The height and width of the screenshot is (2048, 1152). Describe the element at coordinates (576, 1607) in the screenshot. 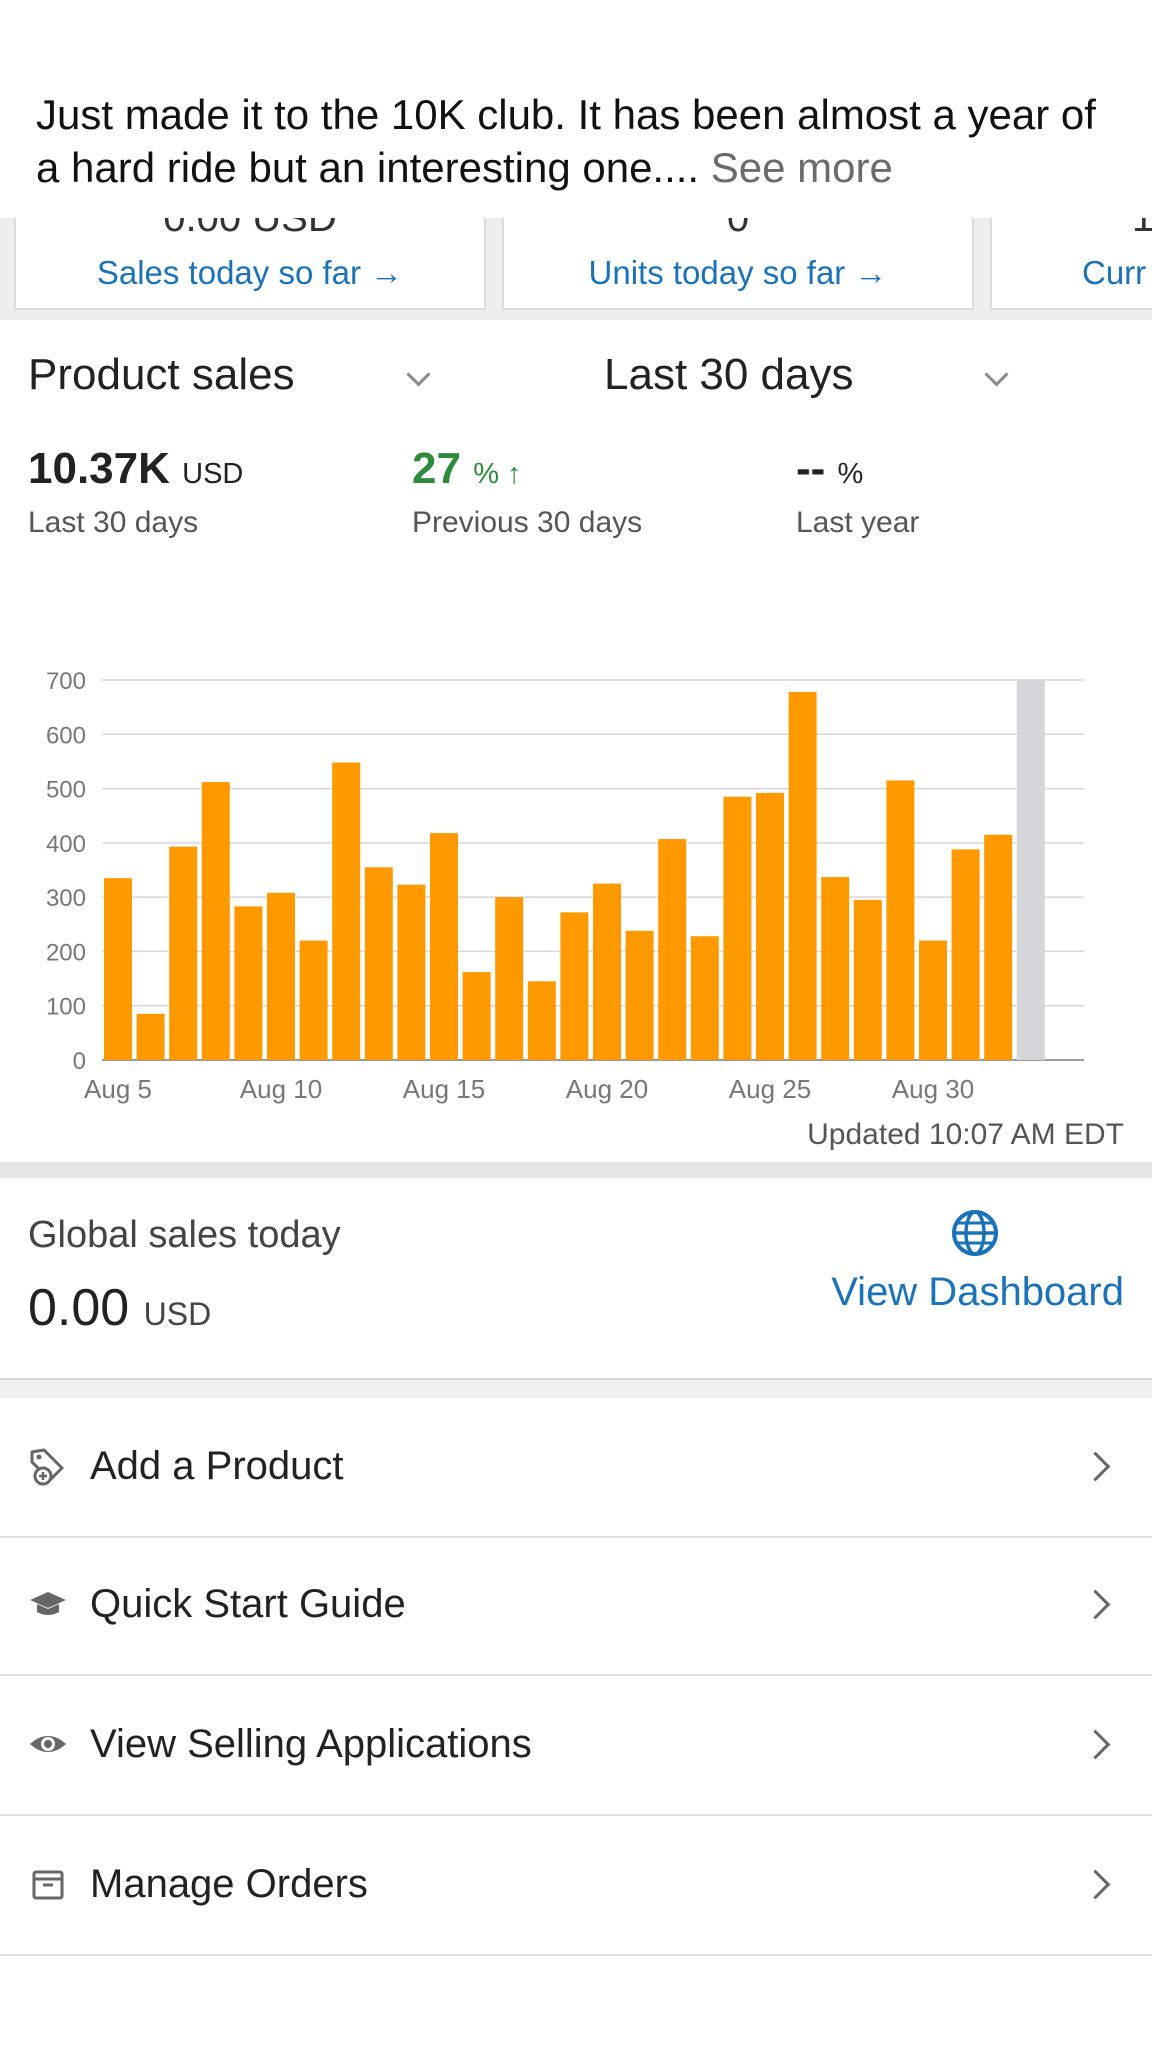

I see `menu-item-quick-start: Quick Start Guide` at that location.